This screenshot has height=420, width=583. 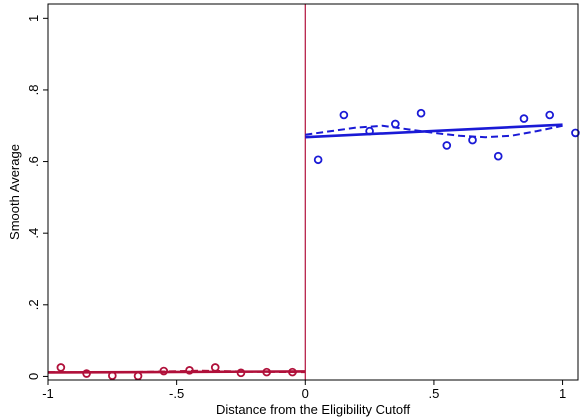 I want to click on x-tick-label: 1, so click(x=562, y=393).